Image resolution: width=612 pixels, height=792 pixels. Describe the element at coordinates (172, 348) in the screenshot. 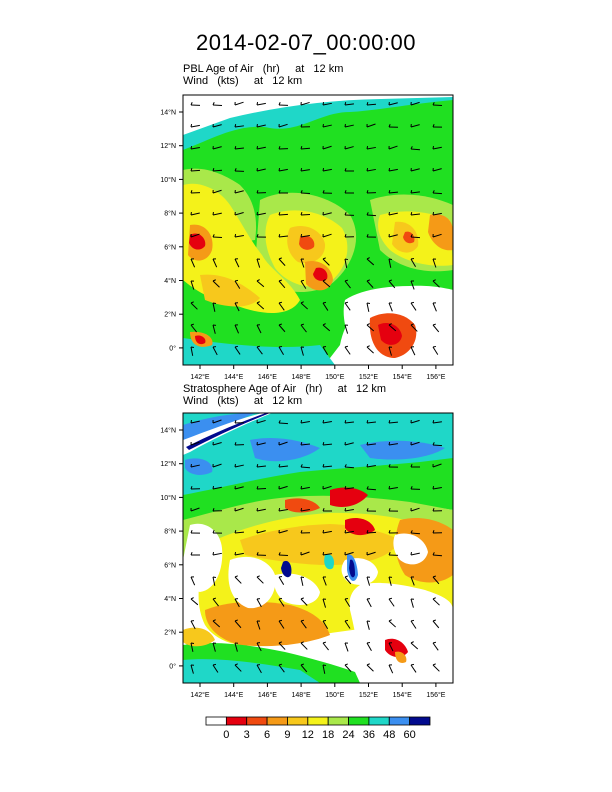

I see `lat-tick-label: 0°` at that location.